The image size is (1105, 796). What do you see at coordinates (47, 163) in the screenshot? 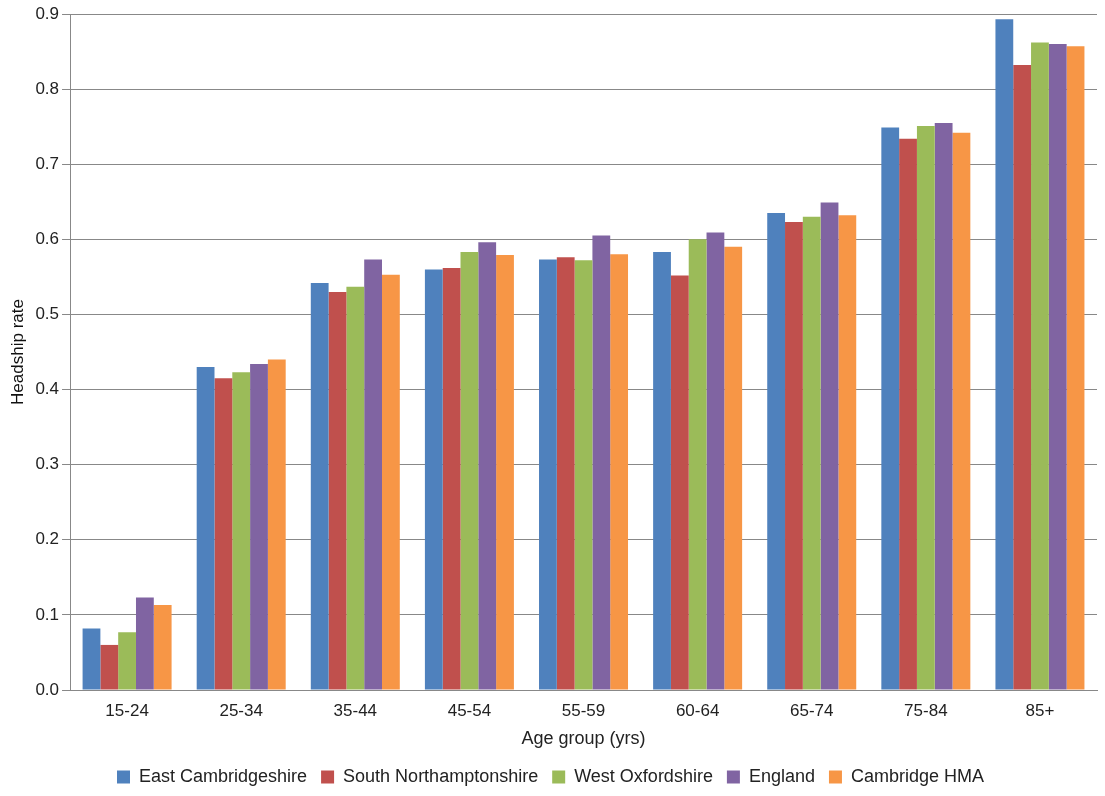
I see `y-tick-label: 0.7` at bounding box center [47, 163].